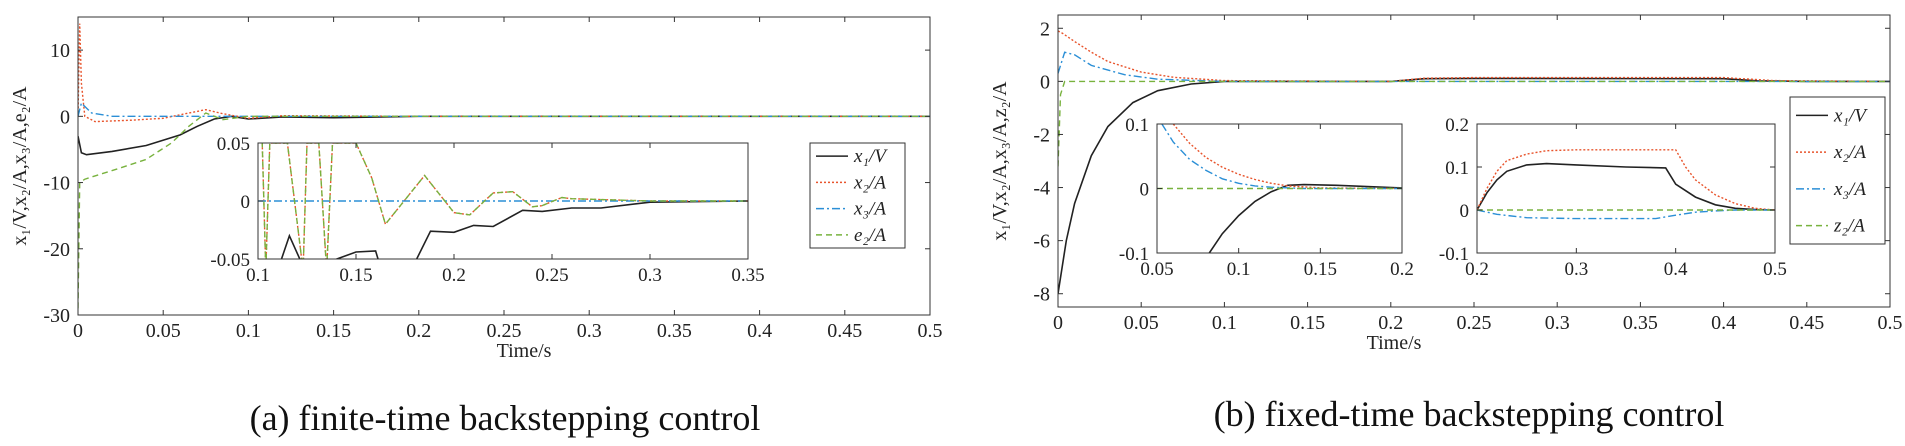 The image size is (1905, 446). I want to click on b-inset1-chart: 0.05 0.1 0.15 0.2 0.1 0 -0.1, so click(1266, 197).